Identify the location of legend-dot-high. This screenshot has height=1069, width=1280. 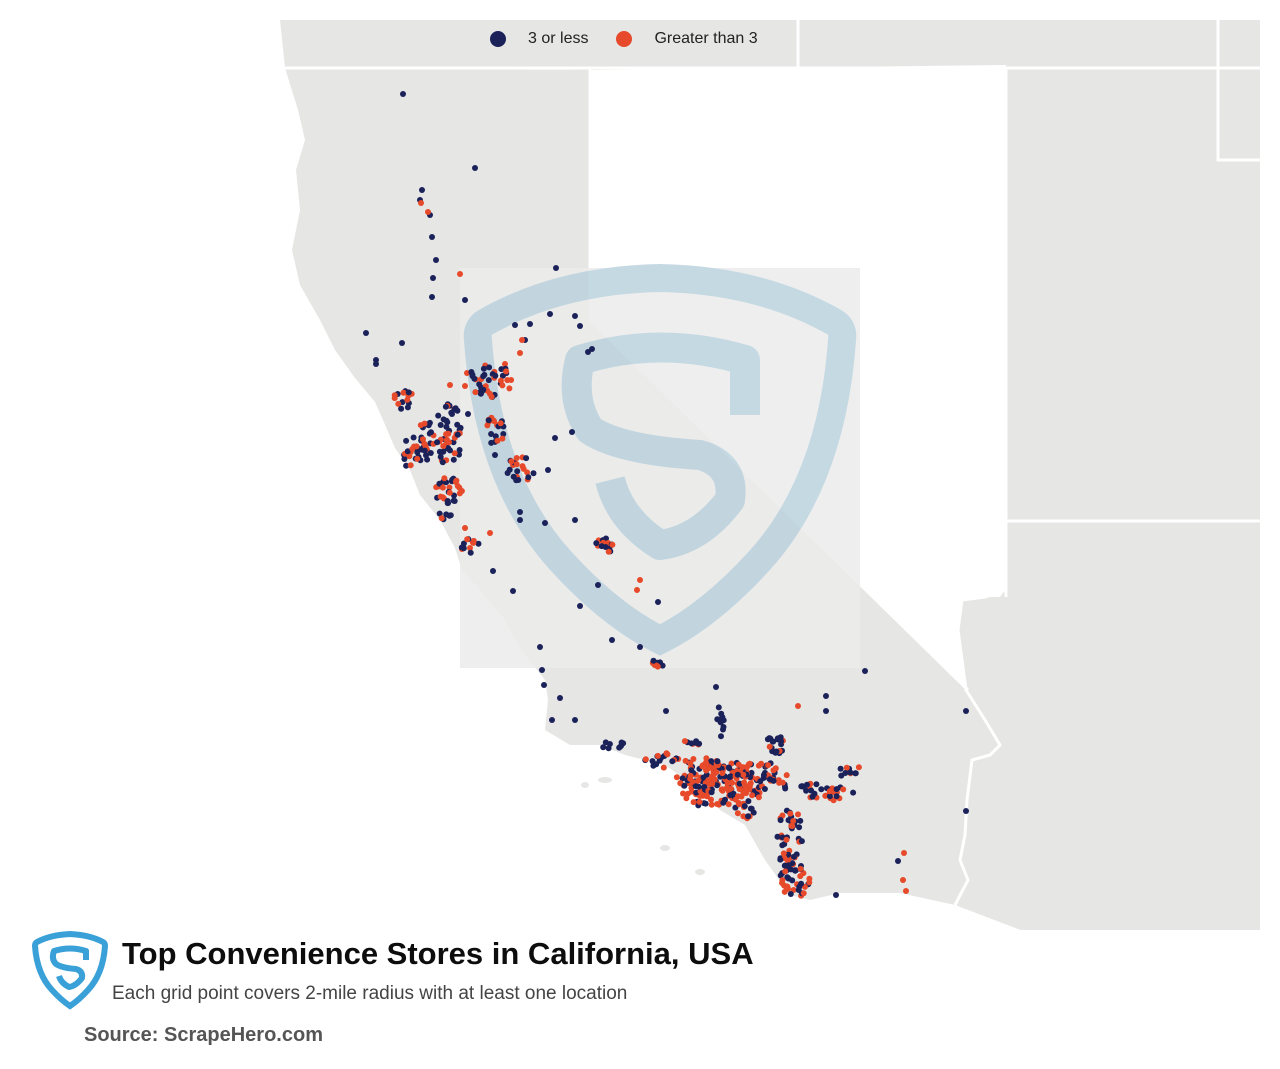
(624, 39).